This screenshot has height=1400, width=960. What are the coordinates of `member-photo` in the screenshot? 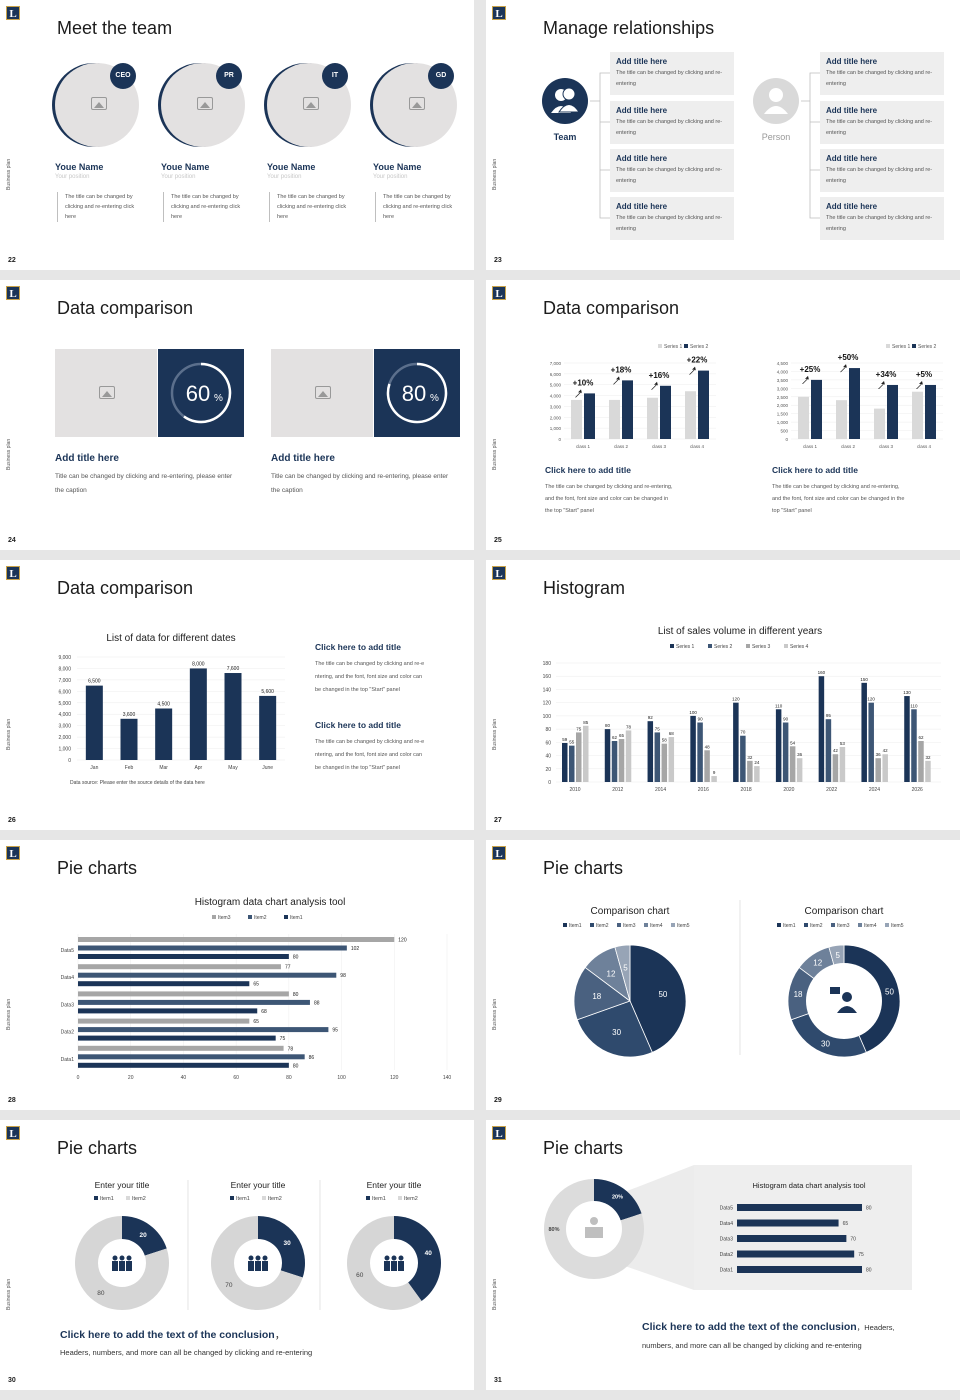 It's located at (309, 105).